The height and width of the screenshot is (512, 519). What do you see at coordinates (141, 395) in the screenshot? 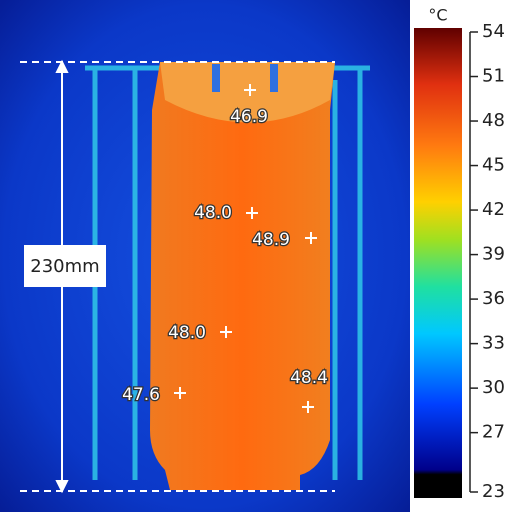
I see `reading: 47.6` at bounding box center [141, 395].